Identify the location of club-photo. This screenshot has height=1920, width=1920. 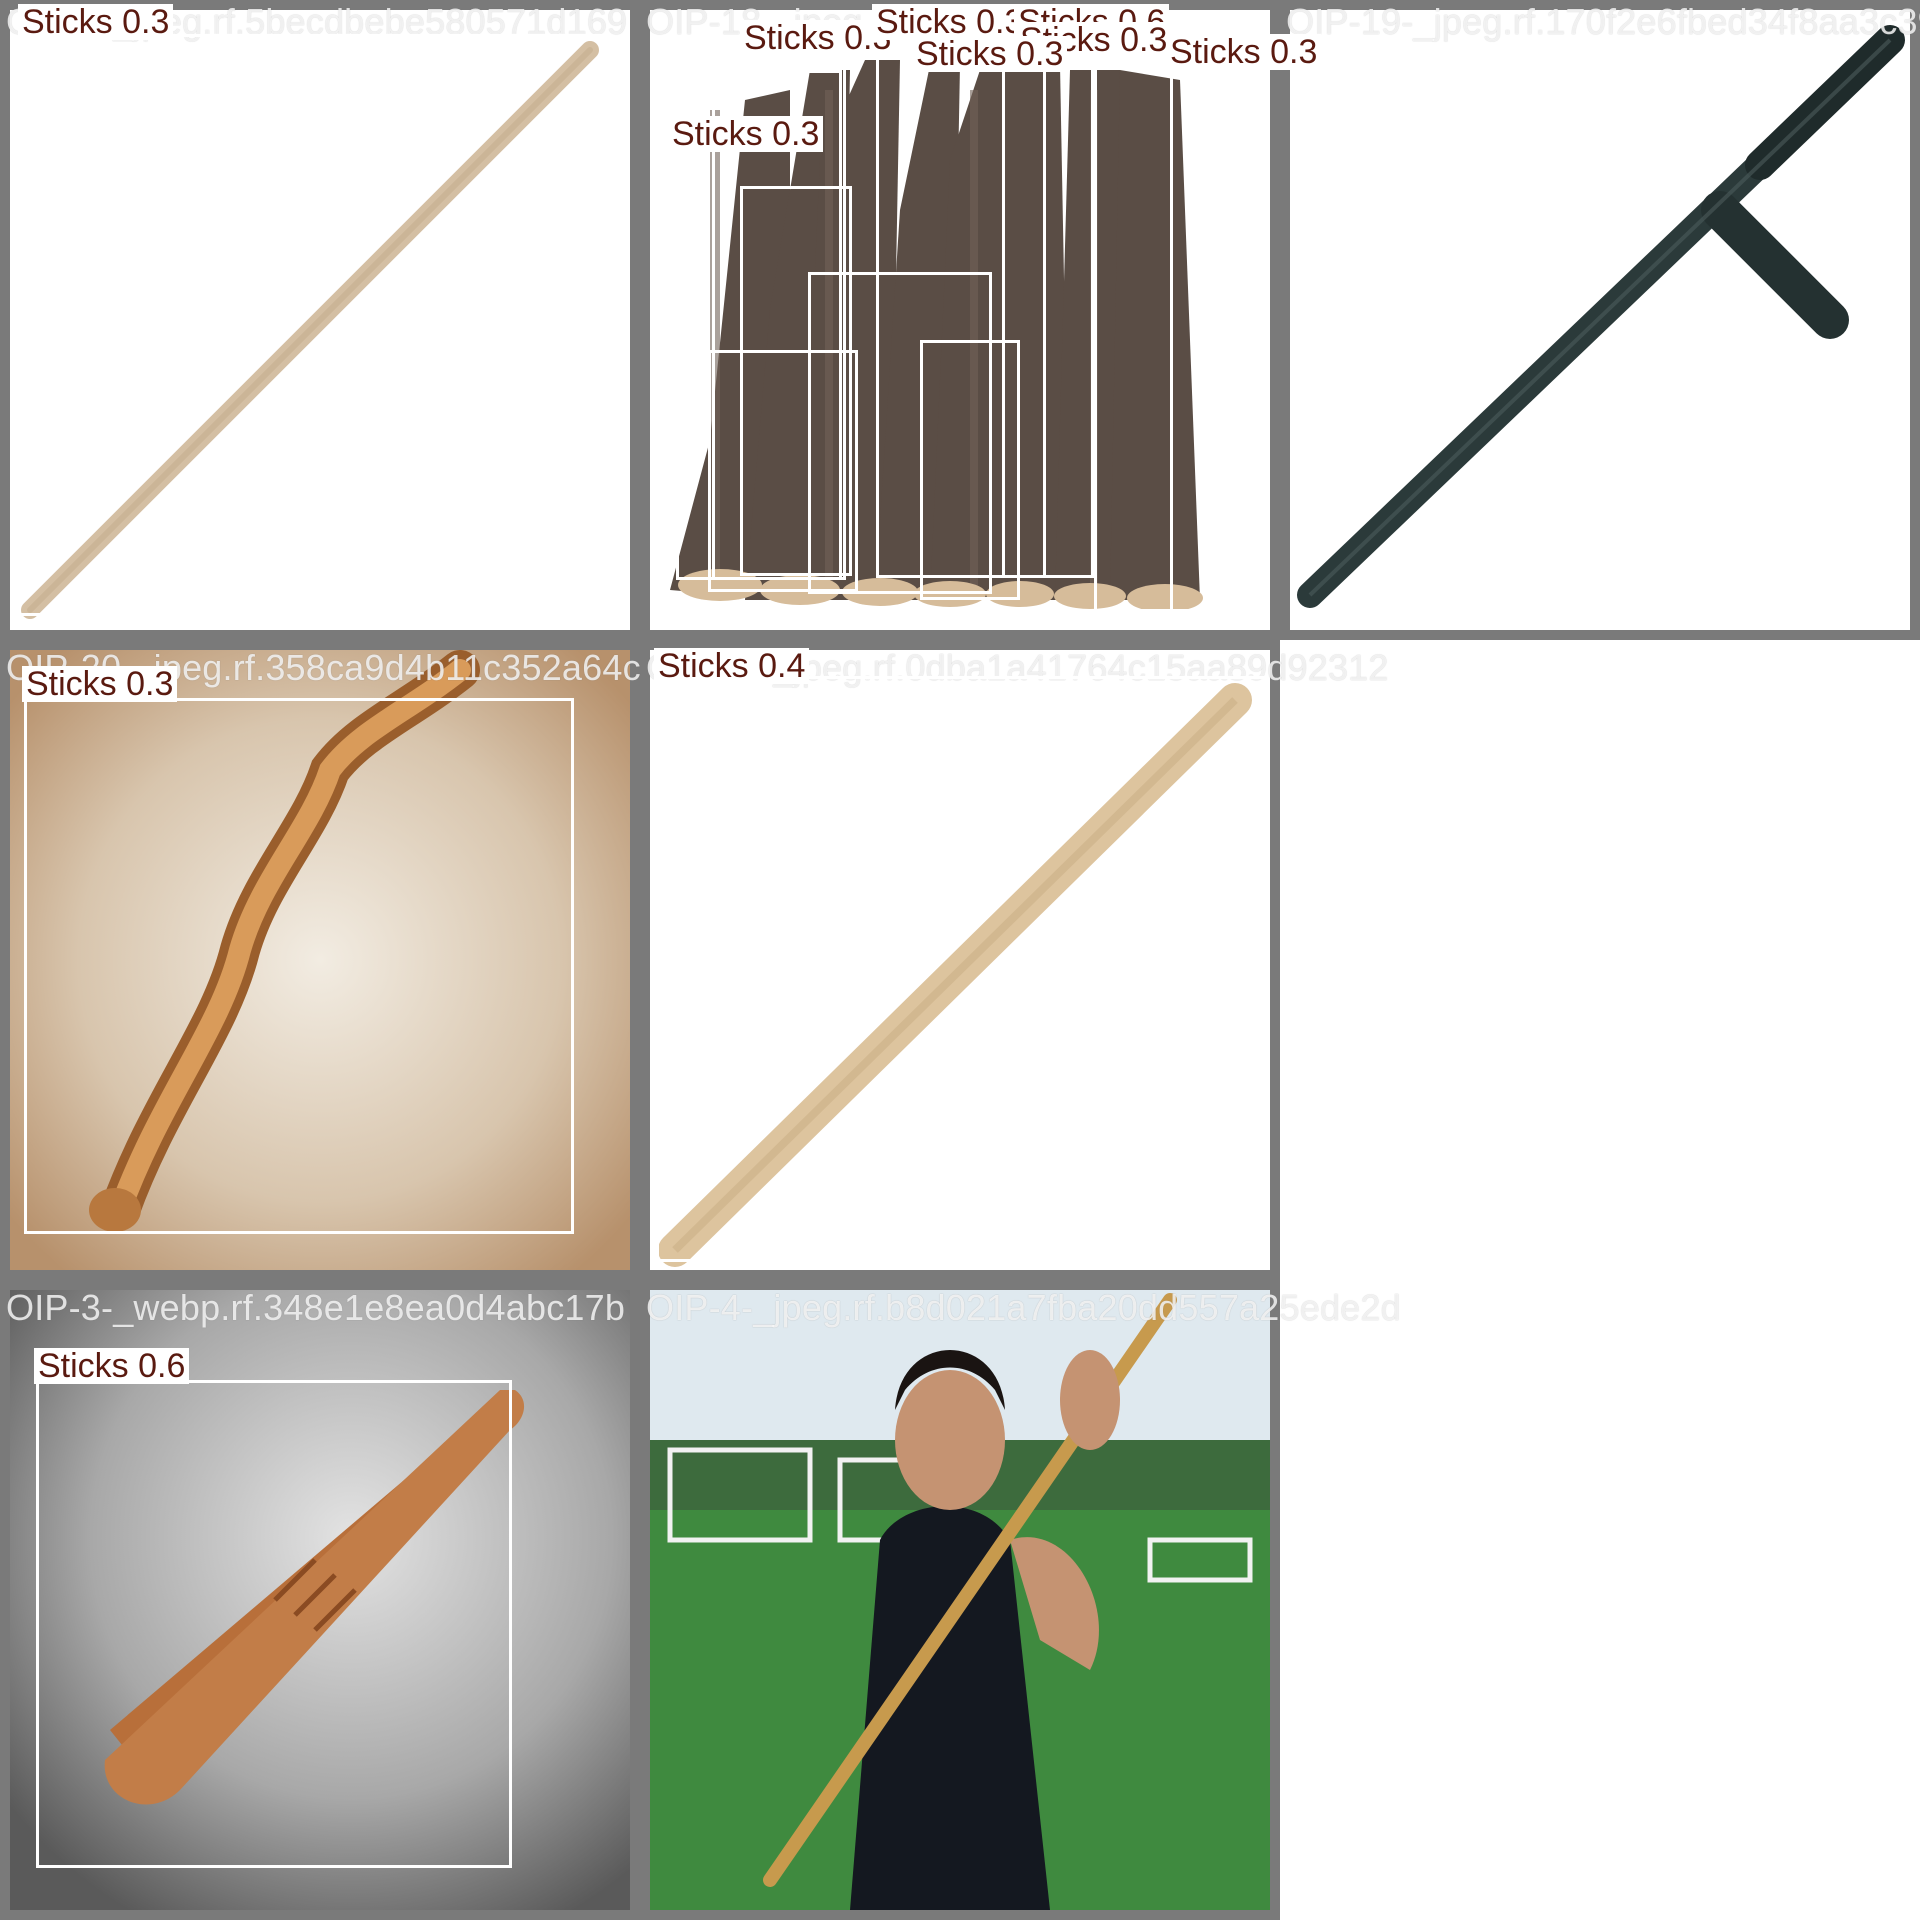
(320, 1600).